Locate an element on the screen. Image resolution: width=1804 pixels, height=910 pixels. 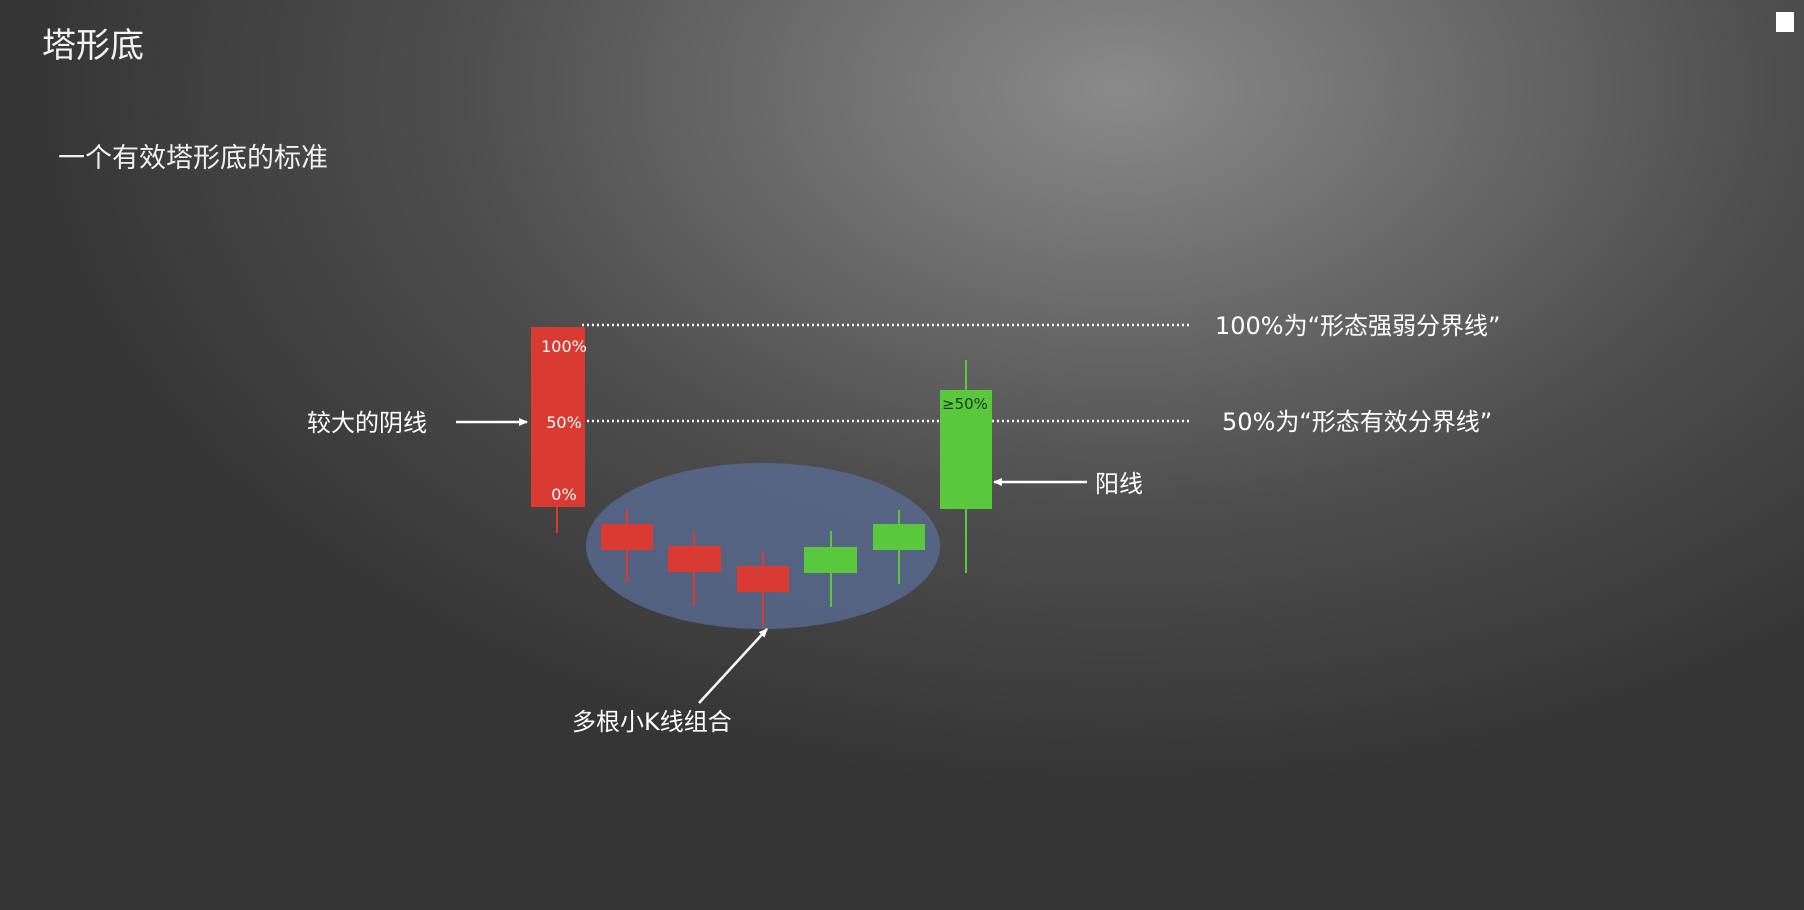
big-bear-label: 较大的阴线 is located at coordinates (367, 423).